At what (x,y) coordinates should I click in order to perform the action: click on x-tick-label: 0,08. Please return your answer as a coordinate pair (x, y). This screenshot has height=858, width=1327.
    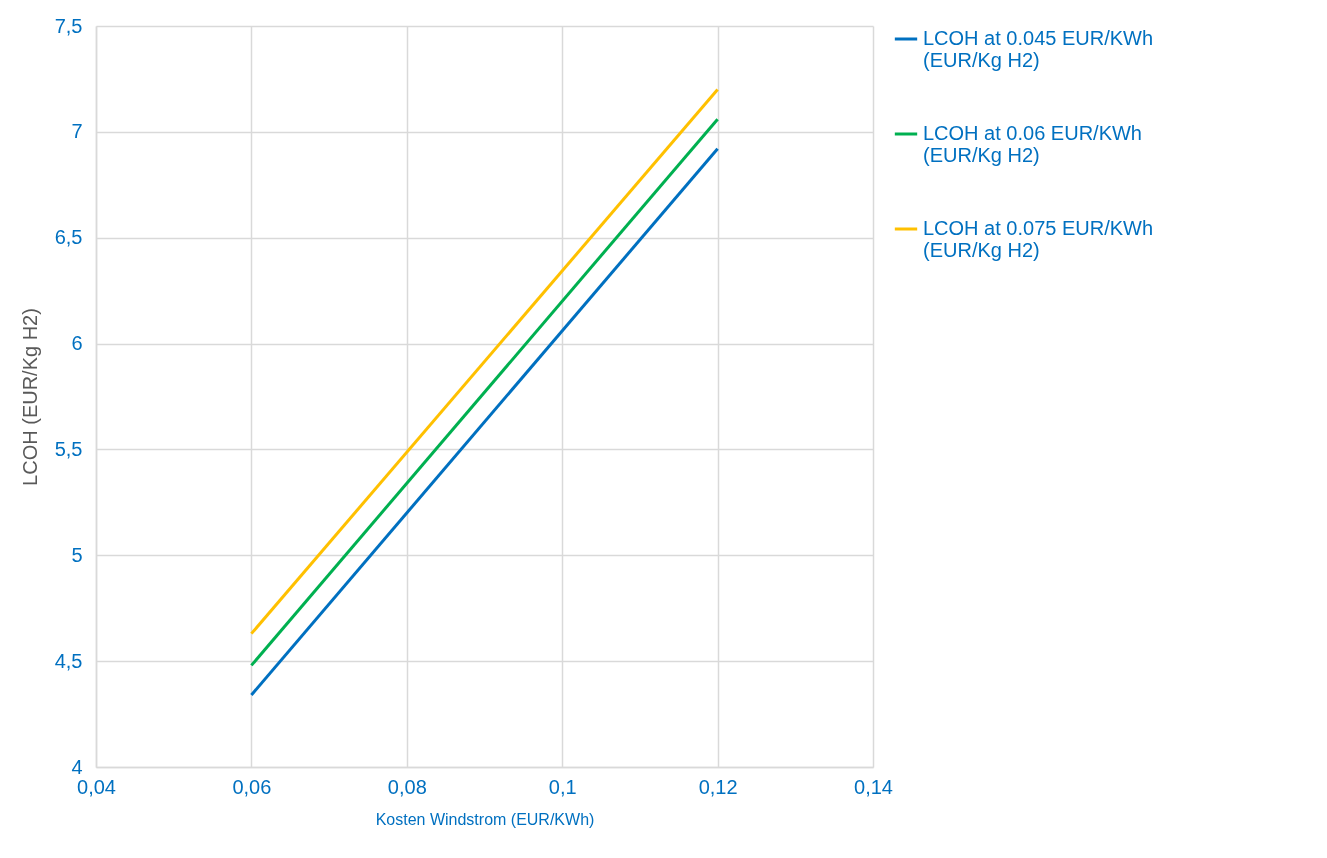
    Looking at the image, I should click on (407, 786).